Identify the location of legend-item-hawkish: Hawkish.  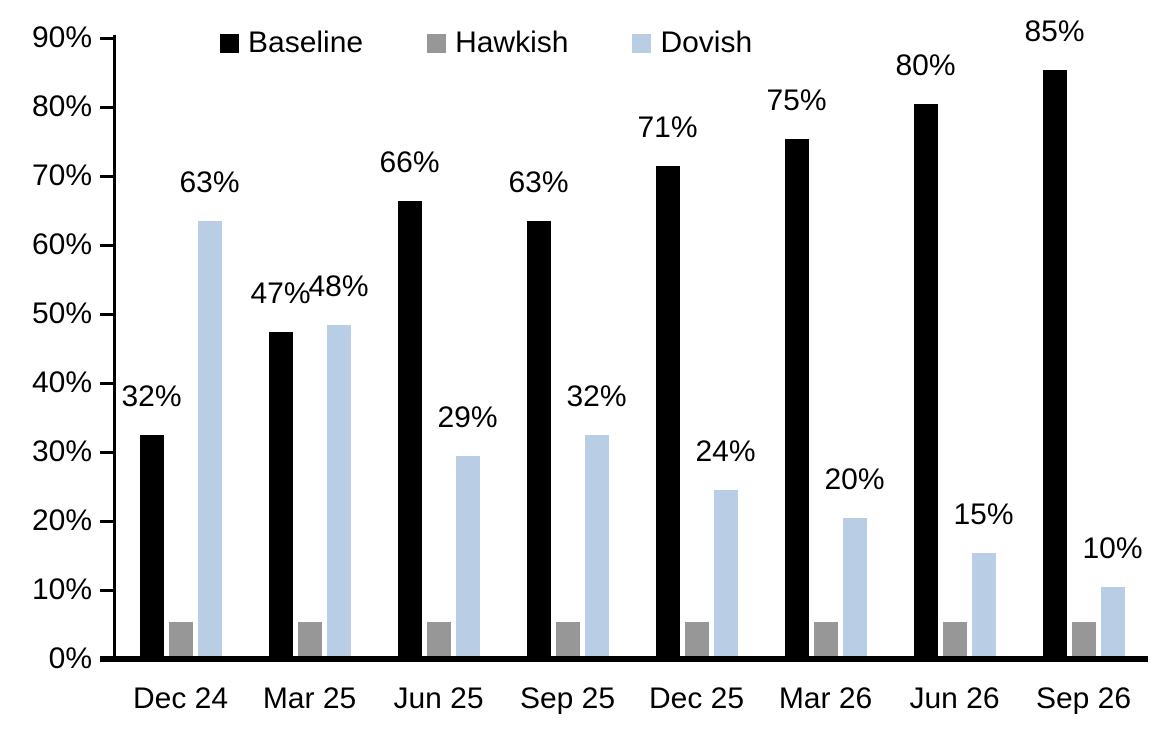
(497, 43).